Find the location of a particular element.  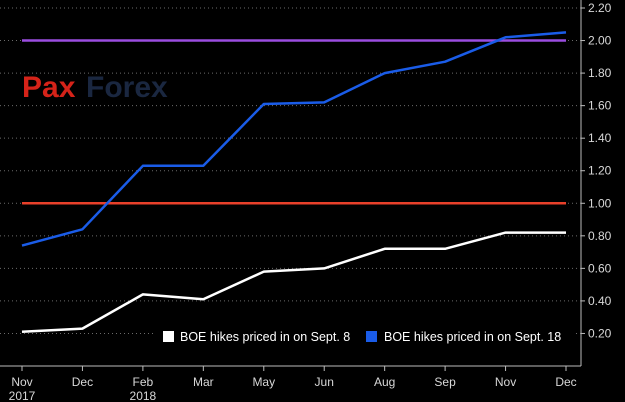

y-tick-label-9: 2.00 is located at coordinates (600, 41).